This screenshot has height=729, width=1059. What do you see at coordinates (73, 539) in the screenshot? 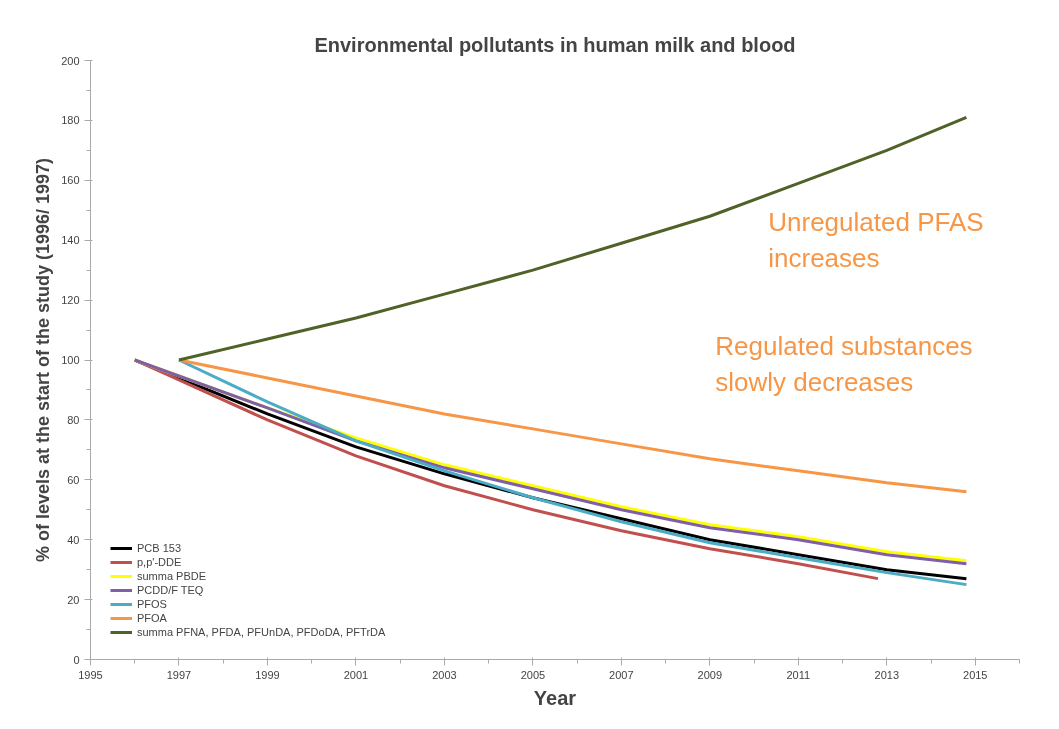
I see `y-tick-label: 40` at bounding box center [73, 539].